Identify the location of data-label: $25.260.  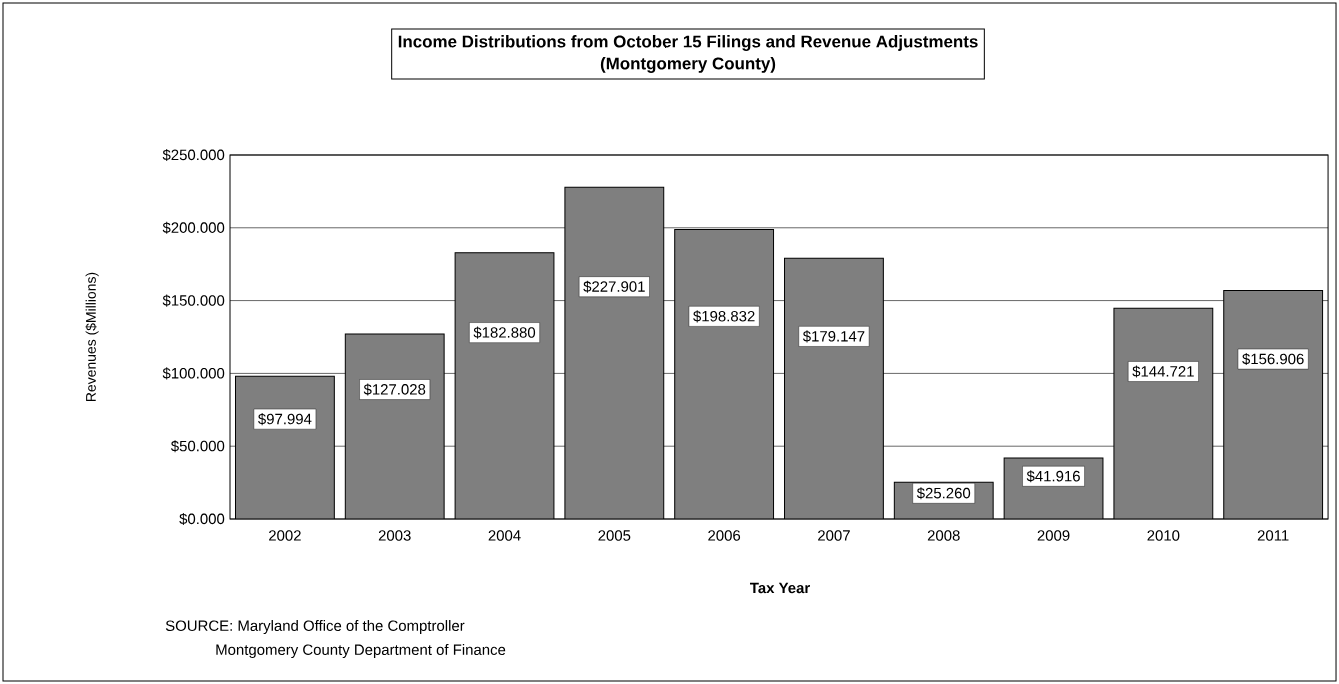
(943, 493).